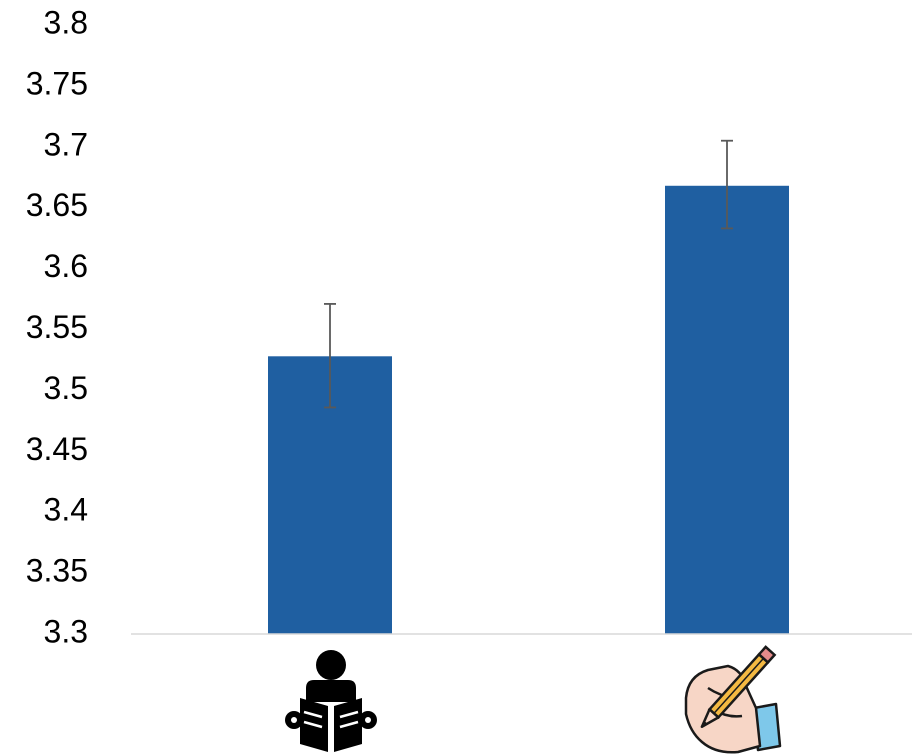 The height and width of the screenshot is (755, 912). Describe the element at coordinates (66, 388) in the screenshot. I see `y-tick-label: 3.5` at that location.